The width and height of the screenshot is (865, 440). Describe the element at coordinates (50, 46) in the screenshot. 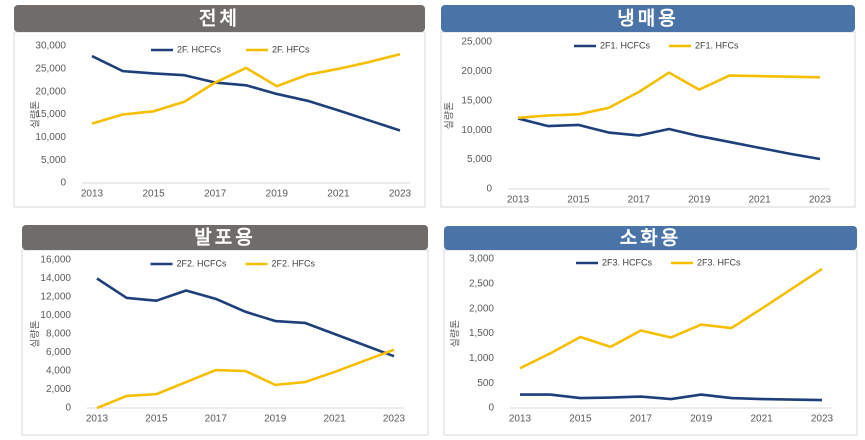

I see `y-tick-label: 30,000` at that location.